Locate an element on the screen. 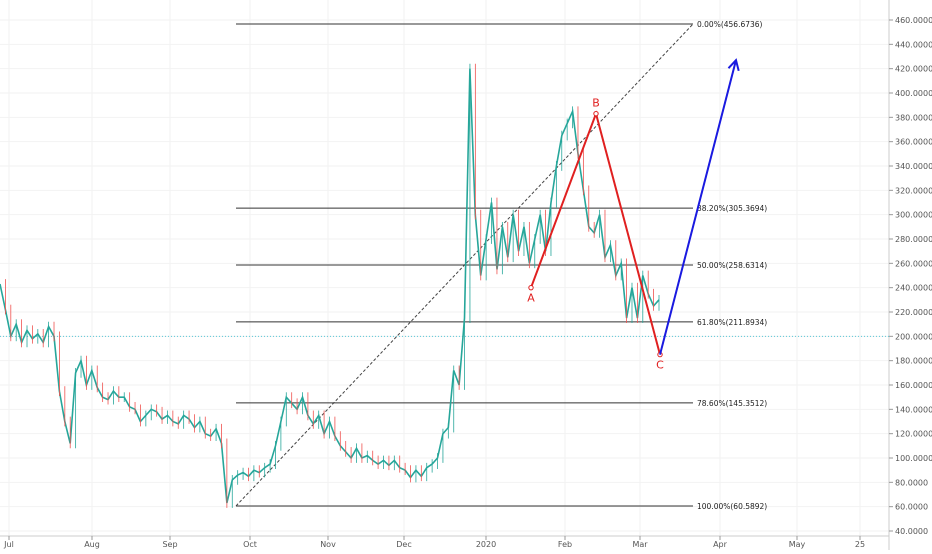 This screenshot has height=554, width=932. projection-arrow-head is located at coordinates (733, 65).